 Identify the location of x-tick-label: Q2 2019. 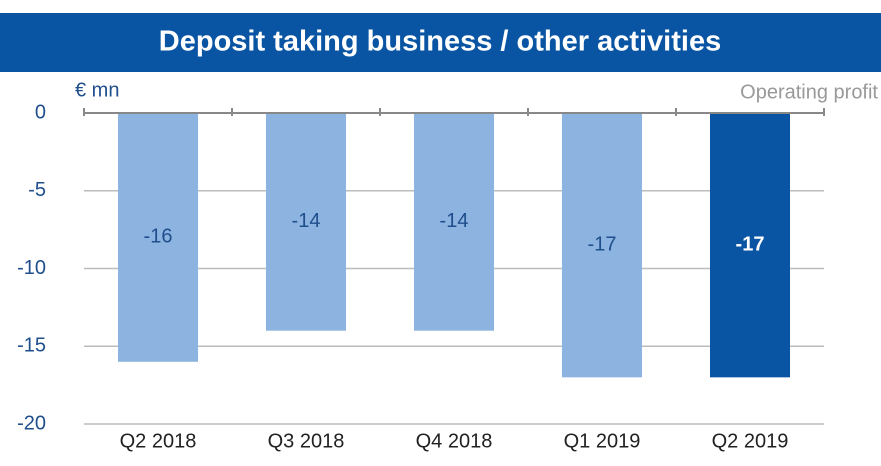
(750, 441).